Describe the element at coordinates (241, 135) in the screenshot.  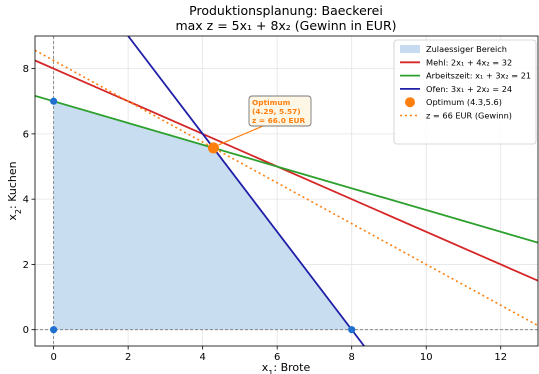
I see `annotation-arrow` at that location.